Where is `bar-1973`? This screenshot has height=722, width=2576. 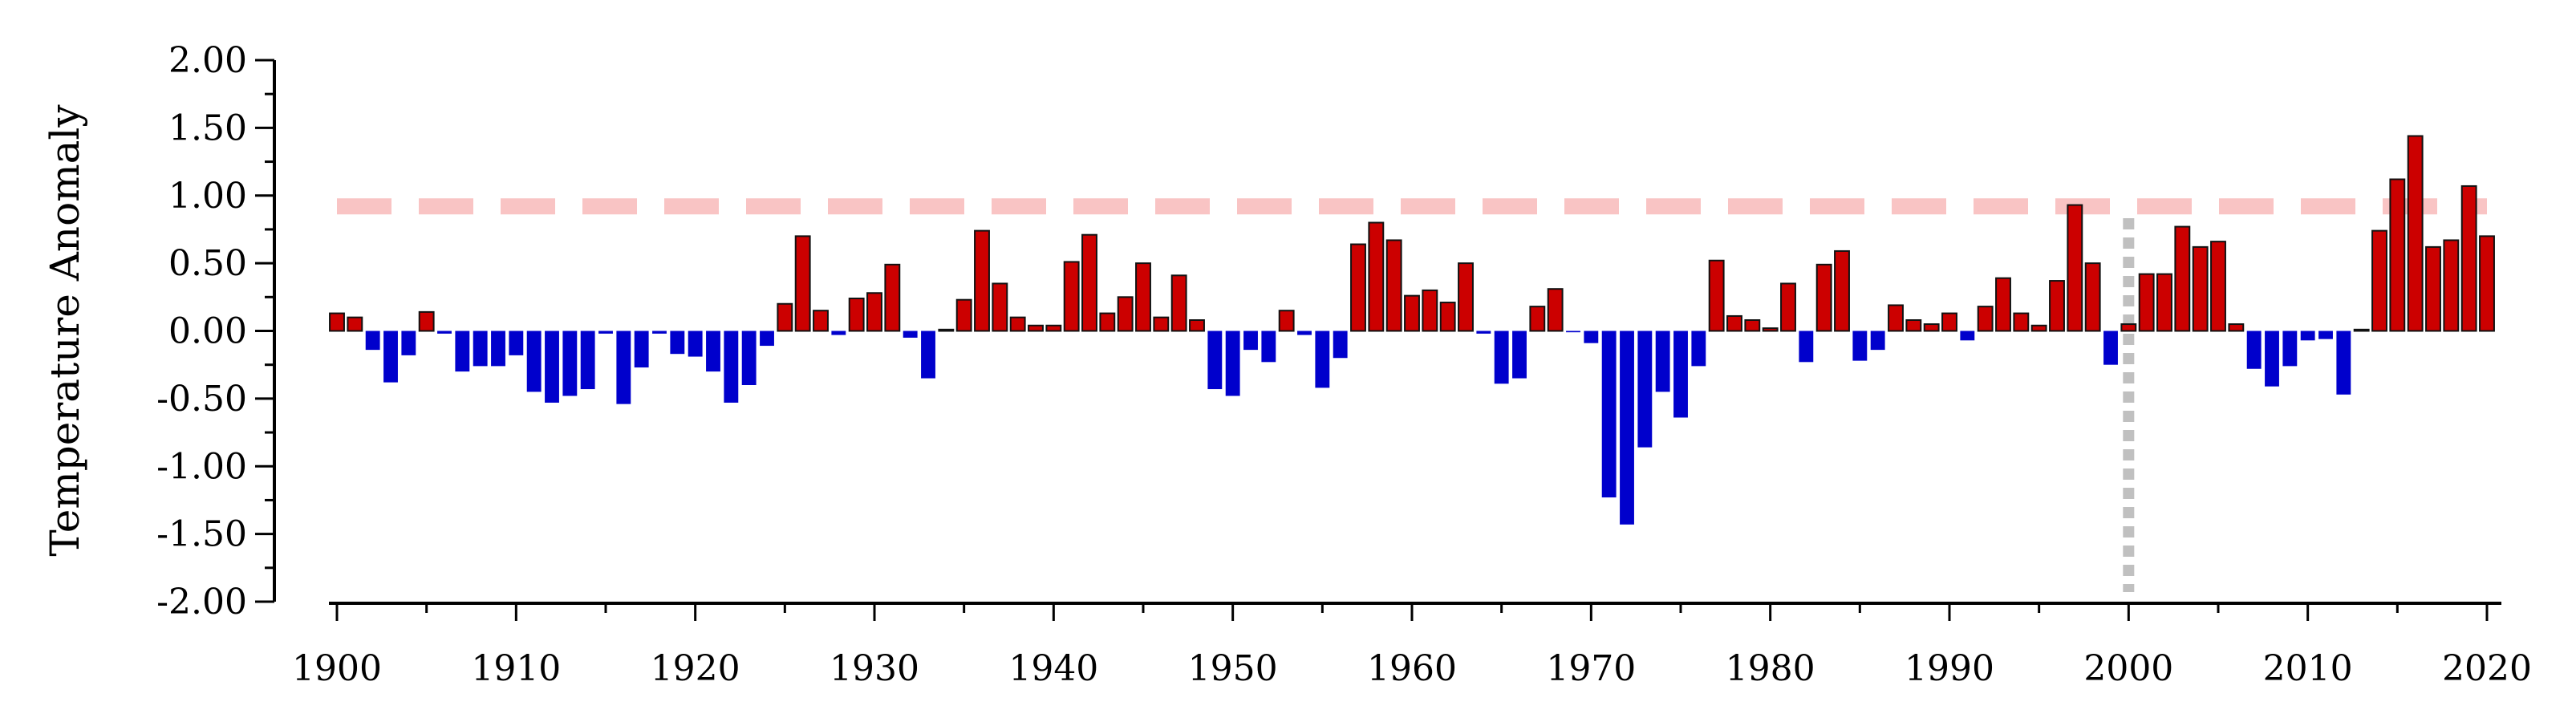
bar-1973 is located at coordinates (1645, 389).